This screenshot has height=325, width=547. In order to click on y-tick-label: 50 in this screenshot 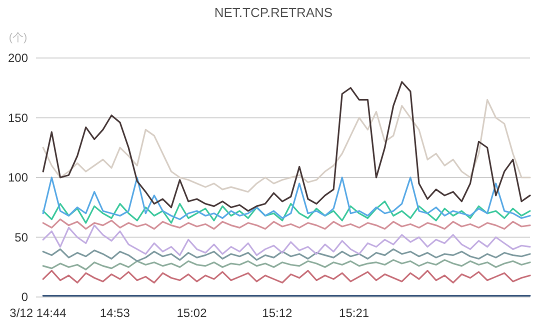, I will do `click(21, 237)`.